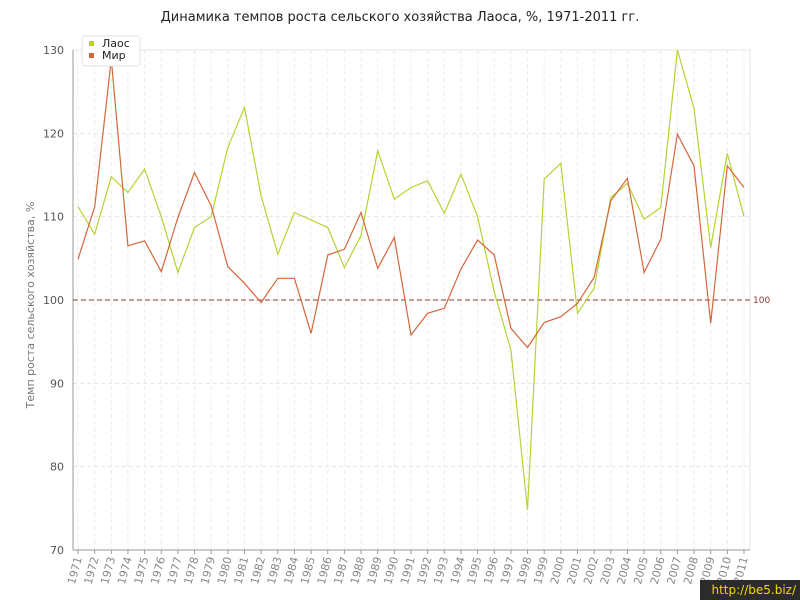 Image resolution: width=800 pixels, height=600 pixels. Describe the element at coordinates (53, 300) in the screenshot. I see `y-tick-label: 100` at that location.